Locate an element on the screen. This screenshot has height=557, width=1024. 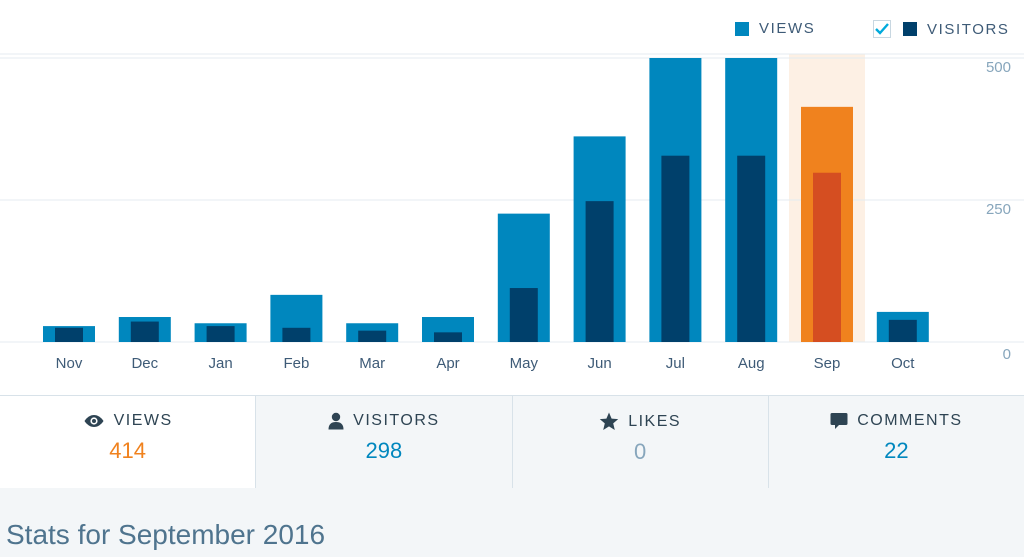
visitors-checkbox is located at coordinates (882, 29).